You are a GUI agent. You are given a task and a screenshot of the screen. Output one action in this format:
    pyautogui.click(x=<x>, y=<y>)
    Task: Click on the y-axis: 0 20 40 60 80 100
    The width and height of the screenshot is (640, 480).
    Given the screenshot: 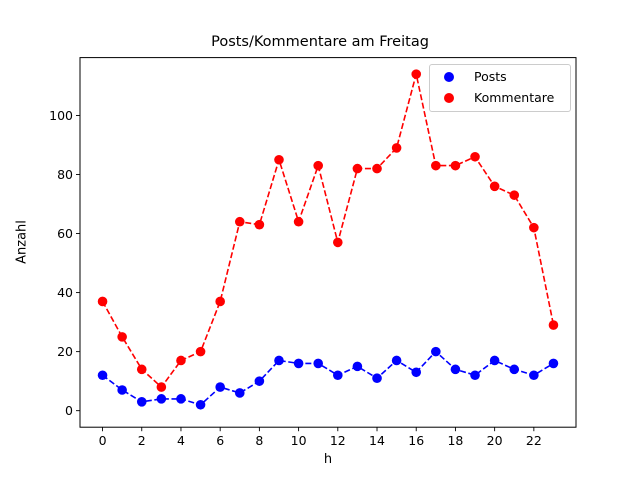 What is the action you would take?
    pyautogui.click(x=64, y=263)
    